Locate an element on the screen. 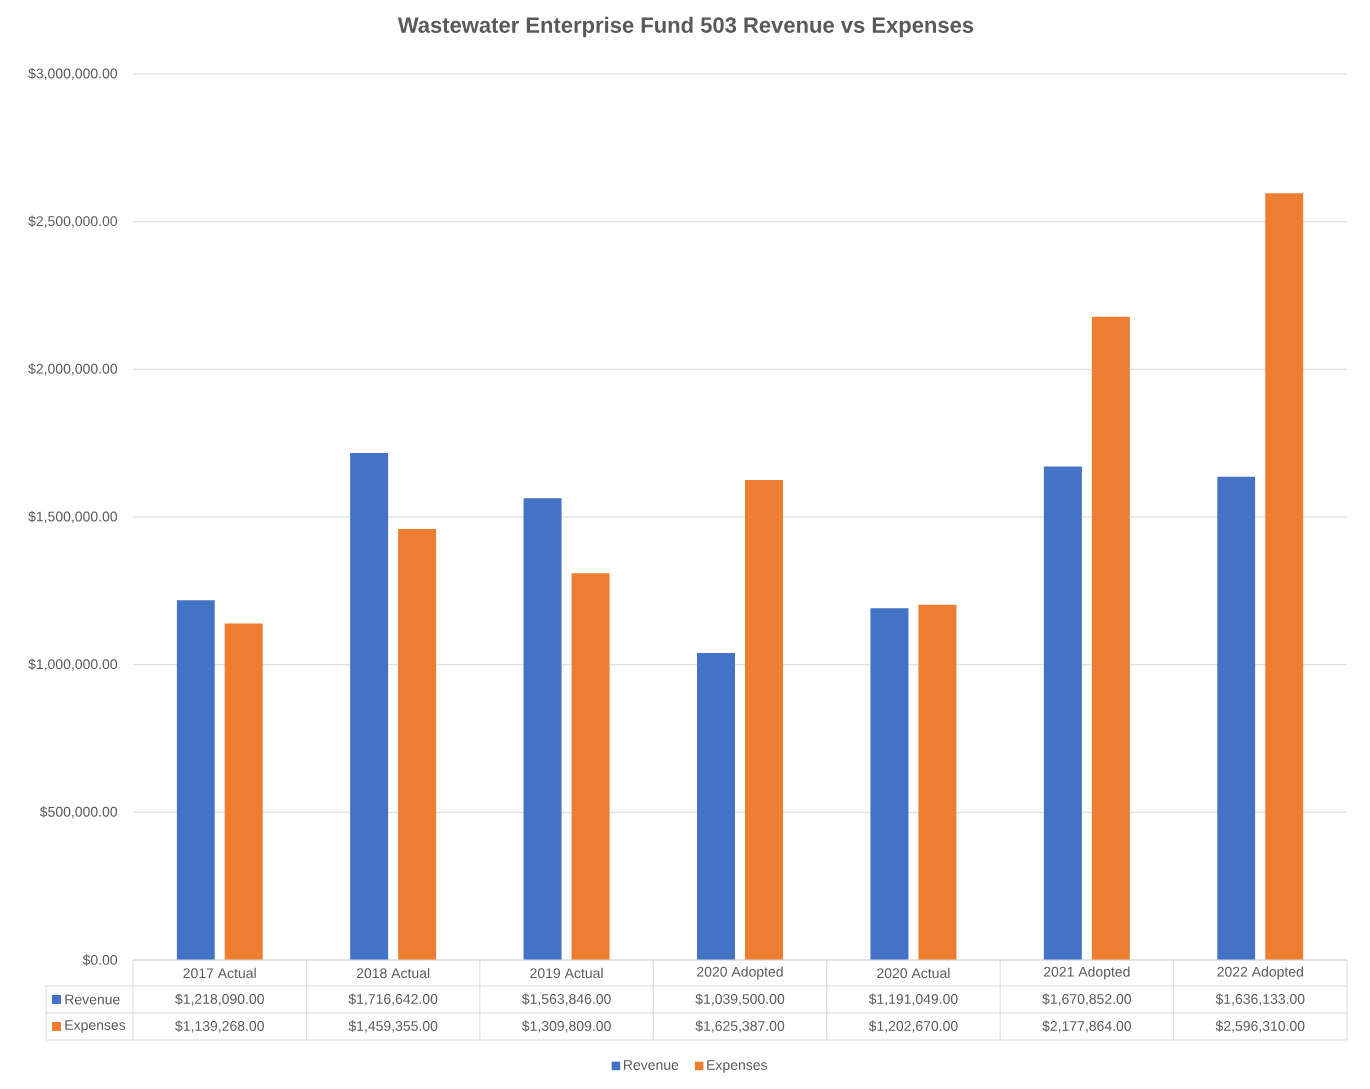  data-label: $1,039,500.00 is located at coordinates (740, 999).